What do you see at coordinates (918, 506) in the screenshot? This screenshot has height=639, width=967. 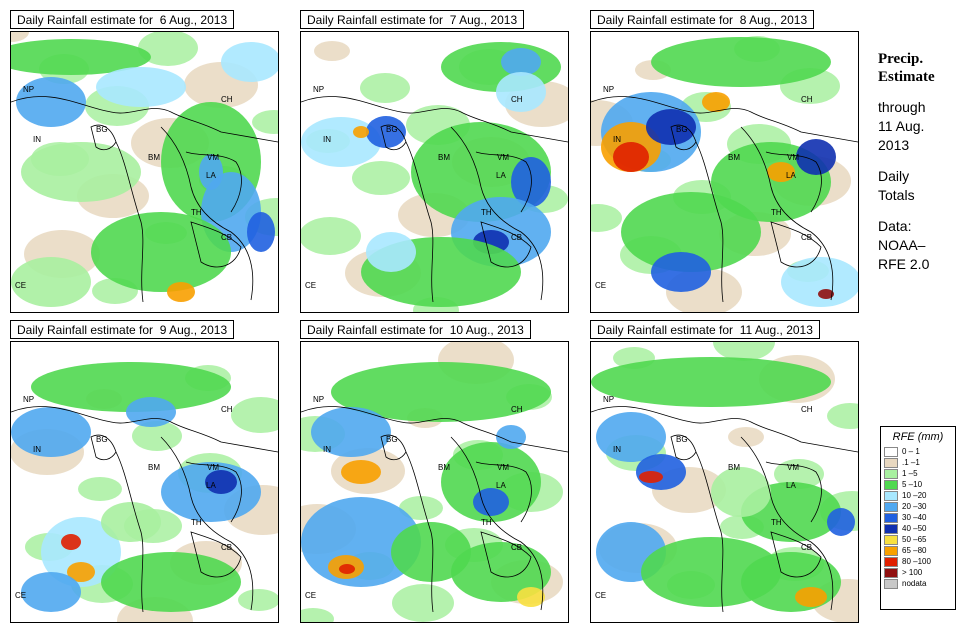 I see `legend-item: 20 –30` at bounding box center [918, 506].